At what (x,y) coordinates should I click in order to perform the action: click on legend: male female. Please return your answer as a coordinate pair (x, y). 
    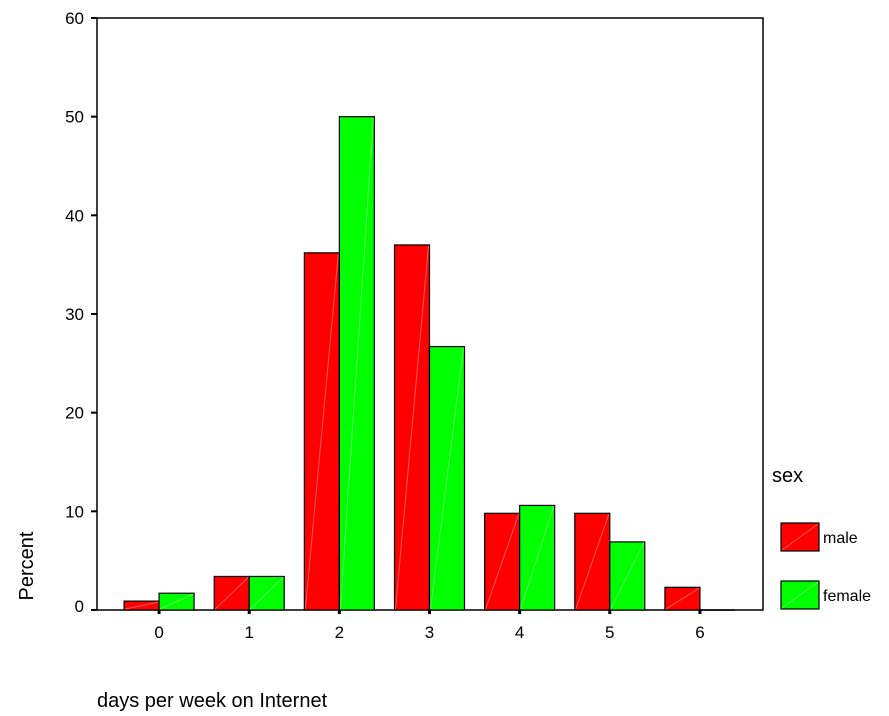
    Looking at the image, I should click on (825, 566).